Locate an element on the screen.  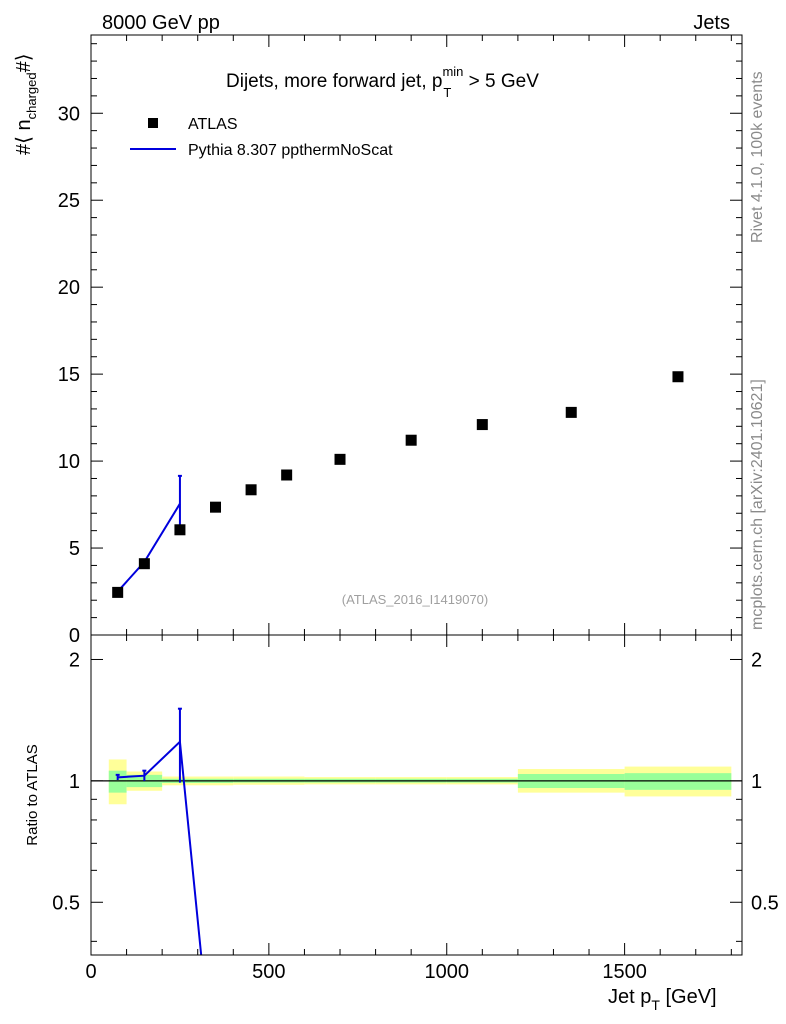
legend-atlas-marker is located at coordinates (153, 123).